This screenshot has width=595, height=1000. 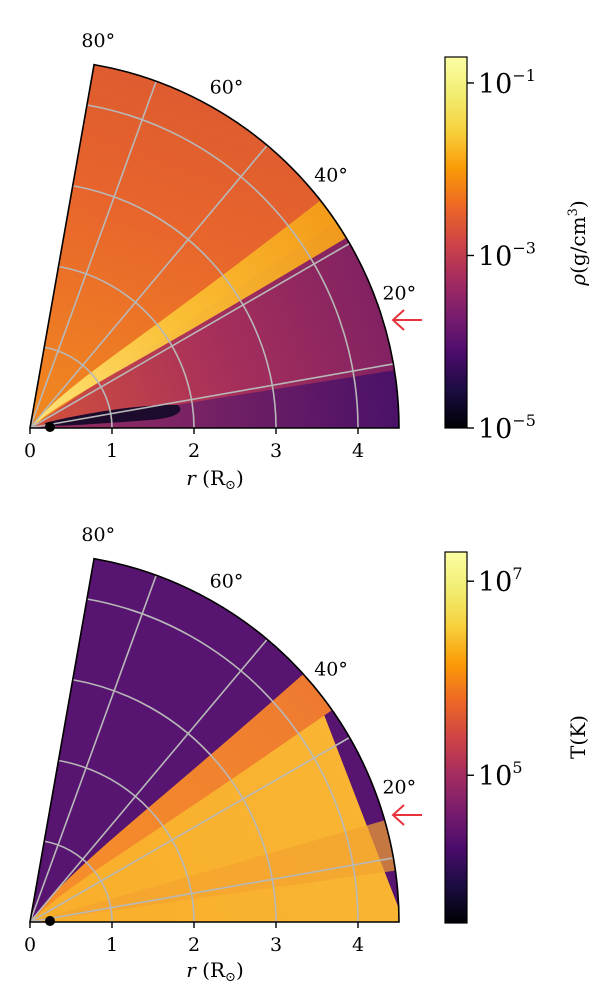 What do you see at coordinates (406, 320) in the screenshot?
I see `density-arrow-annotation` at bounding box center [406, 320].